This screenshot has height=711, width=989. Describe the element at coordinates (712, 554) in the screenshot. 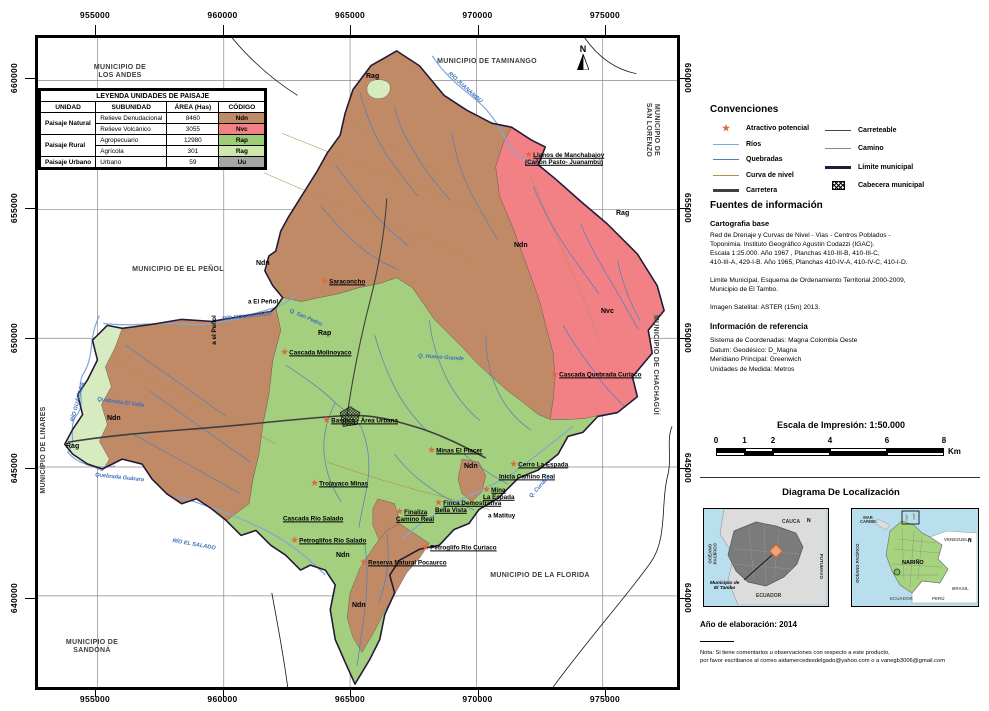

I see `inset1-ocean-label: OCÉANO PACÍFICO` at that location.